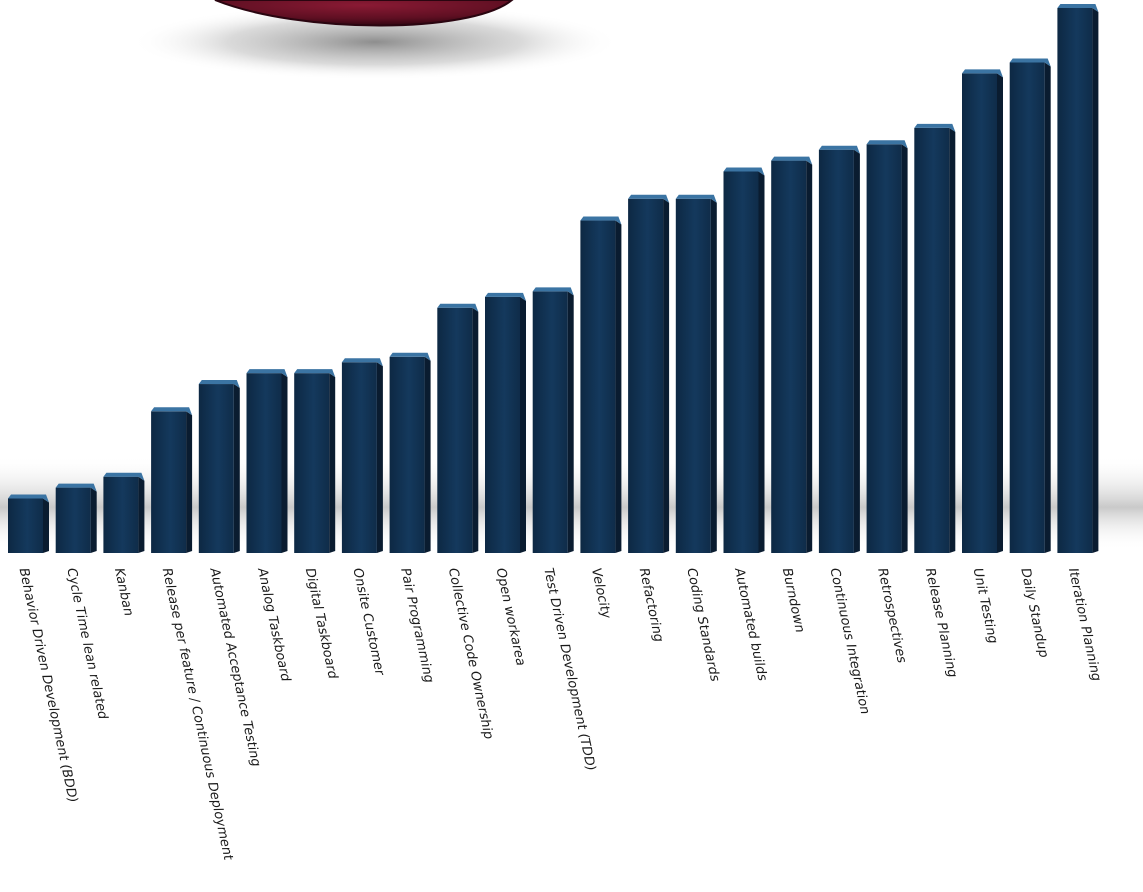  What do you see at coordinates (123, 592) in the screenshot?
I see `category-label-2: Kanban` at bounding box center [123, 592].